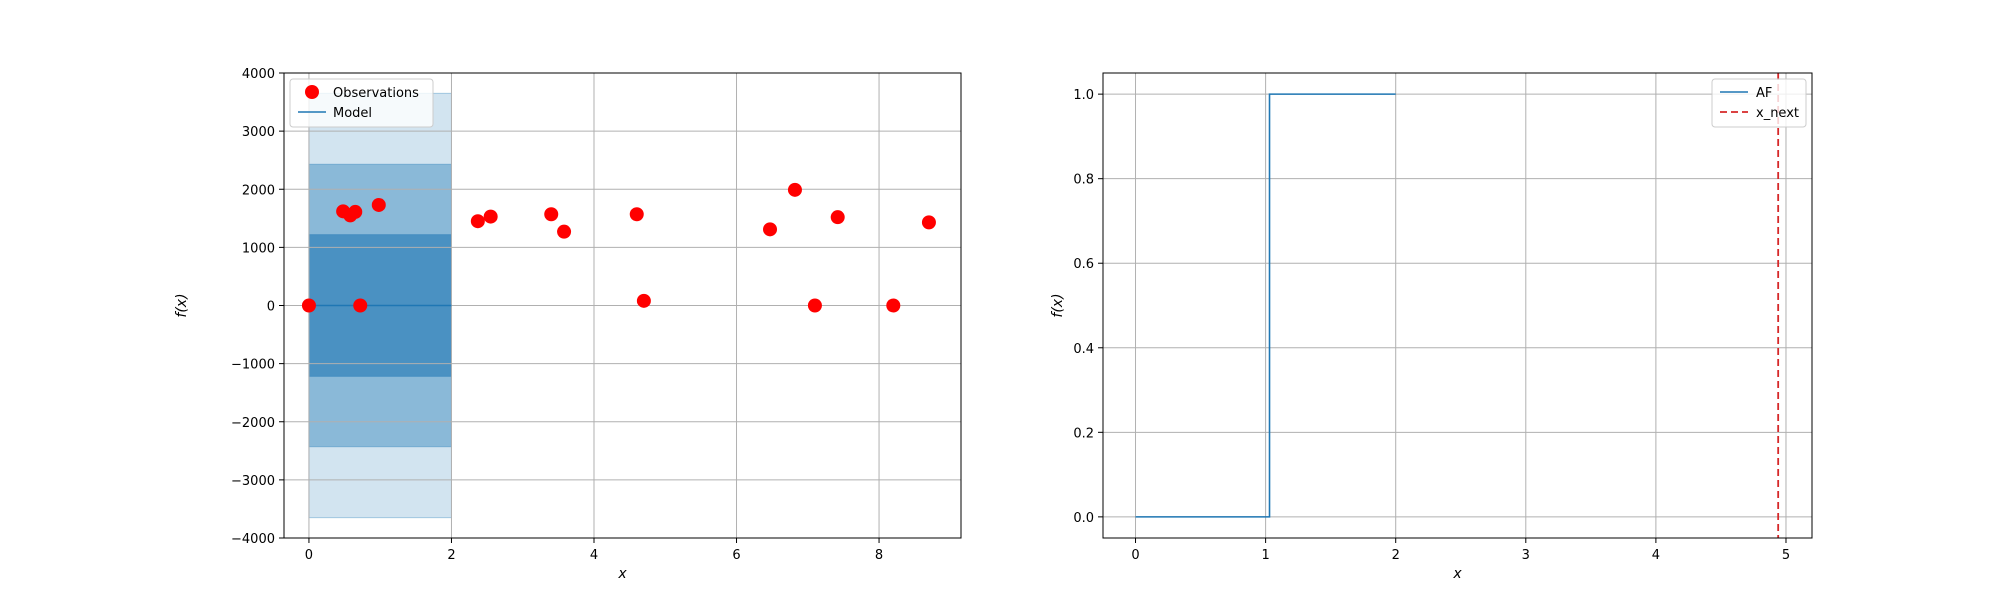 The width and height of the screenshot is (2000, 604). I want to click on legend: Observations Model, so click(361, 103).